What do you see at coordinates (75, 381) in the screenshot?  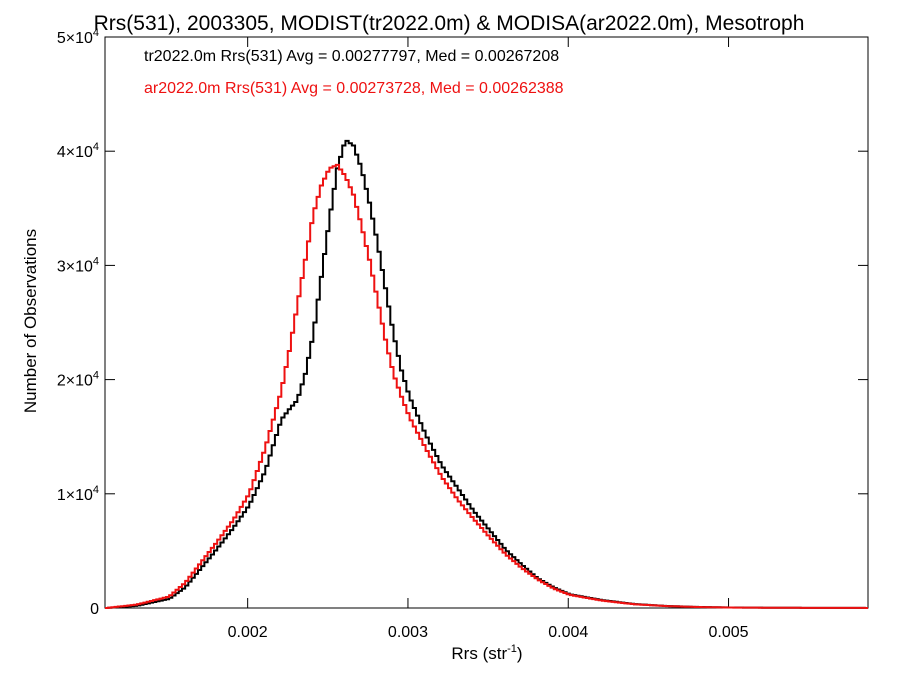 I see `y-tick-label-base: 2×10` at bounding box center [75, 381].